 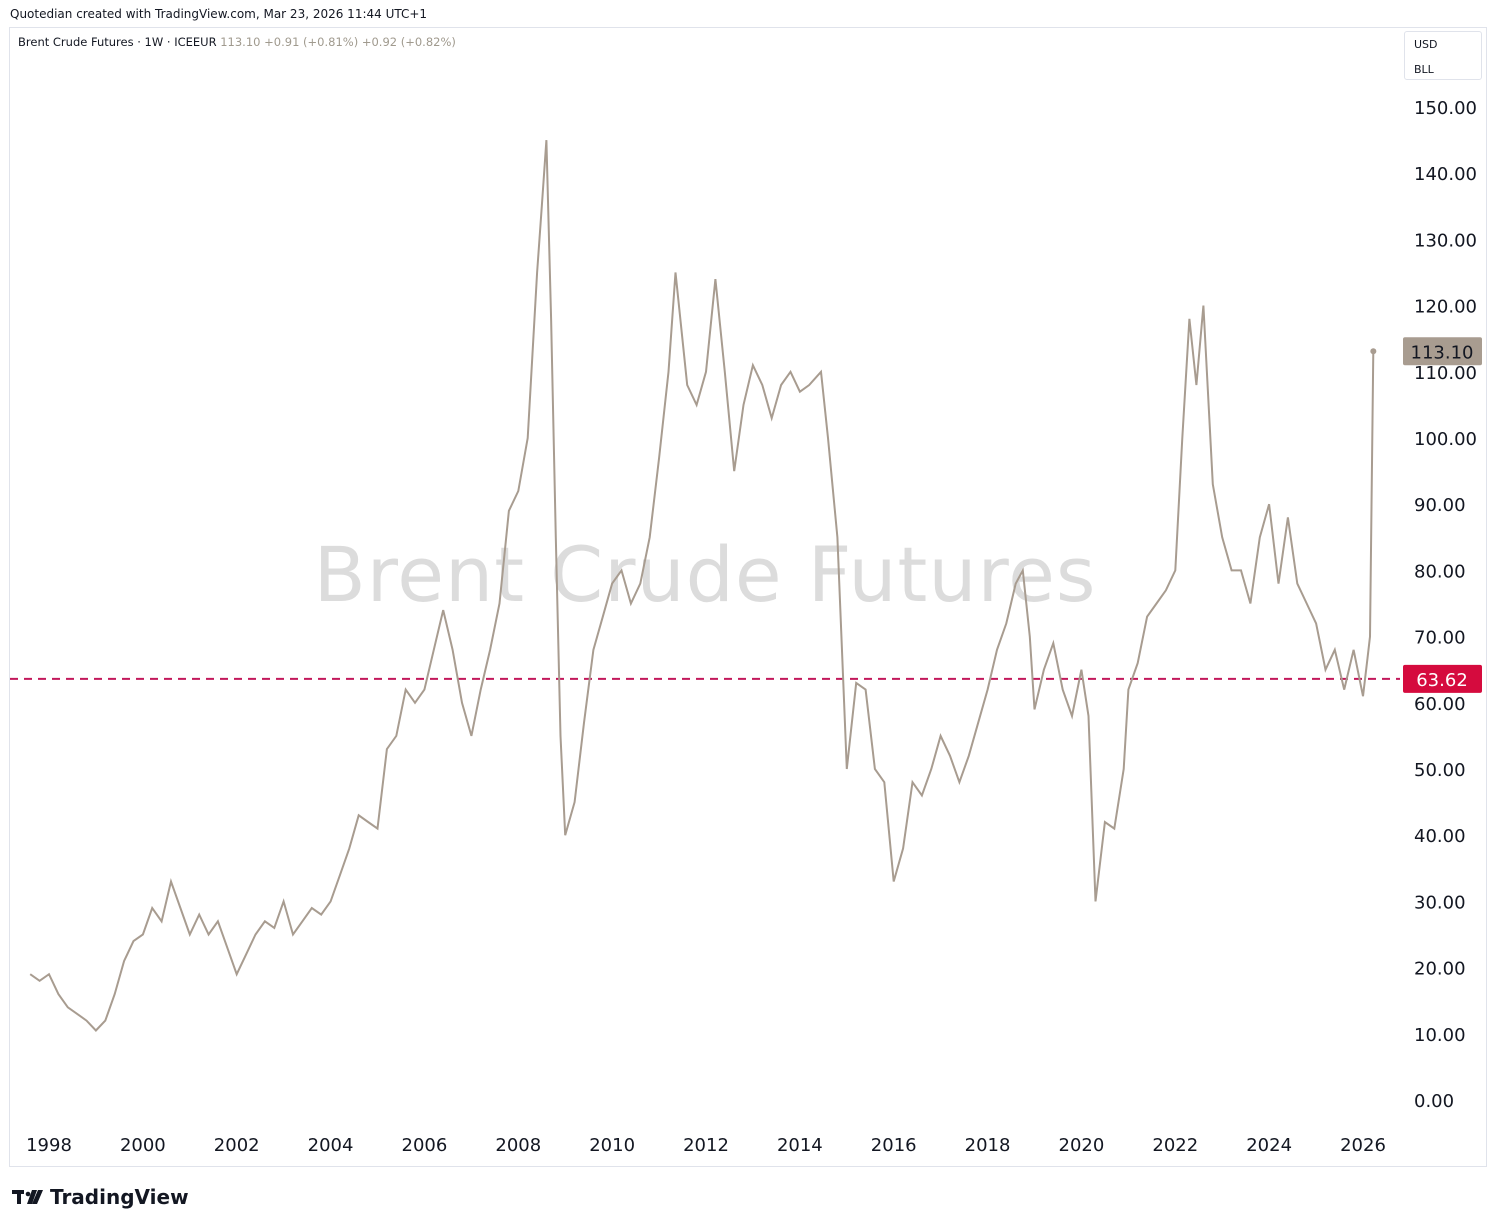 What do you see at coordinates (1440, 638) in the screenshot?
I see `y-tick-label: 70.00` at bounding box center [1440, 638].